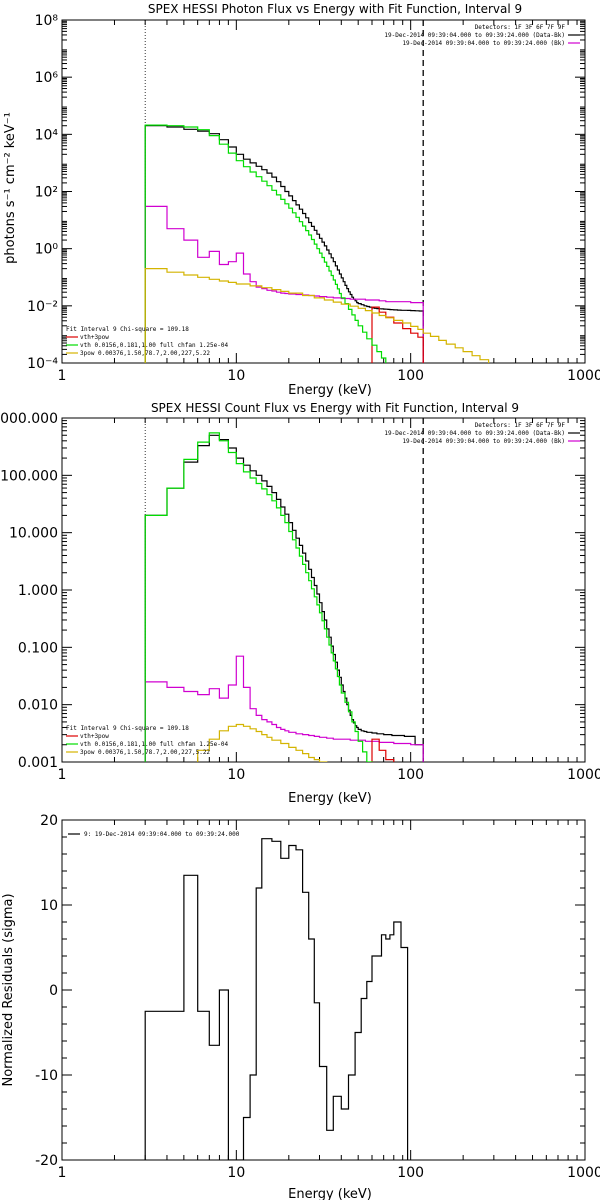  What do you see at coordinates (383, 750) in the screenshot?
I see `count-series-red-line` at bounding box center [383, 750].